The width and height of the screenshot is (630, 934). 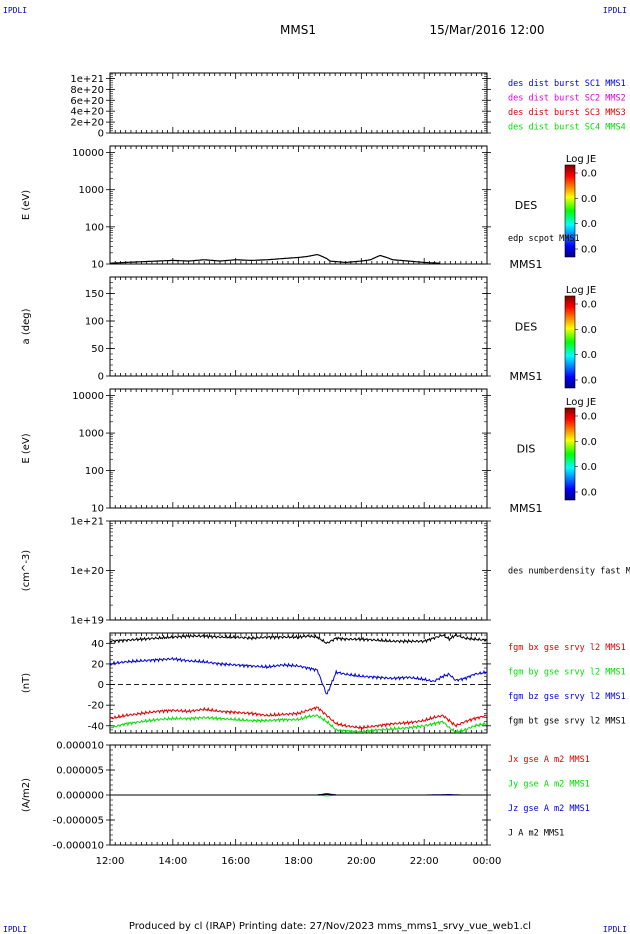 What do you see at coordinates (235, 861) in the screenshot?
I see `x-tick-label: 16:00` at bounding box center [235, 861].